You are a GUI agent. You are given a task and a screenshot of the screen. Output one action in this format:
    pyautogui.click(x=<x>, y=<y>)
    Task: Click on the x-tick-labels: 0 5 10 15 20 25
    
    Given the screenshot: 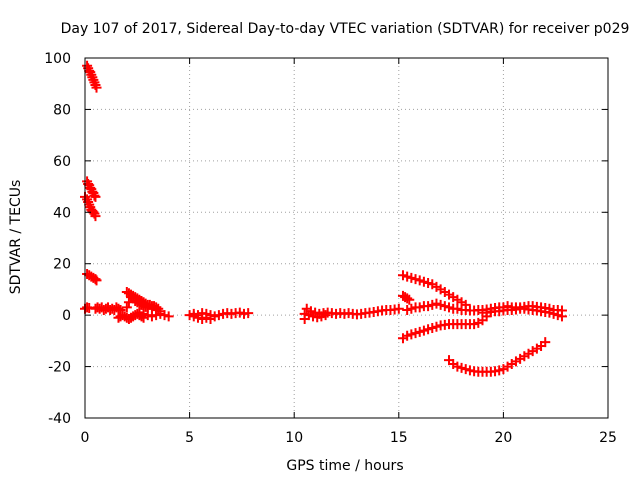 What is the action you would take?
    pyautogui.click(x=349, y=438)
    